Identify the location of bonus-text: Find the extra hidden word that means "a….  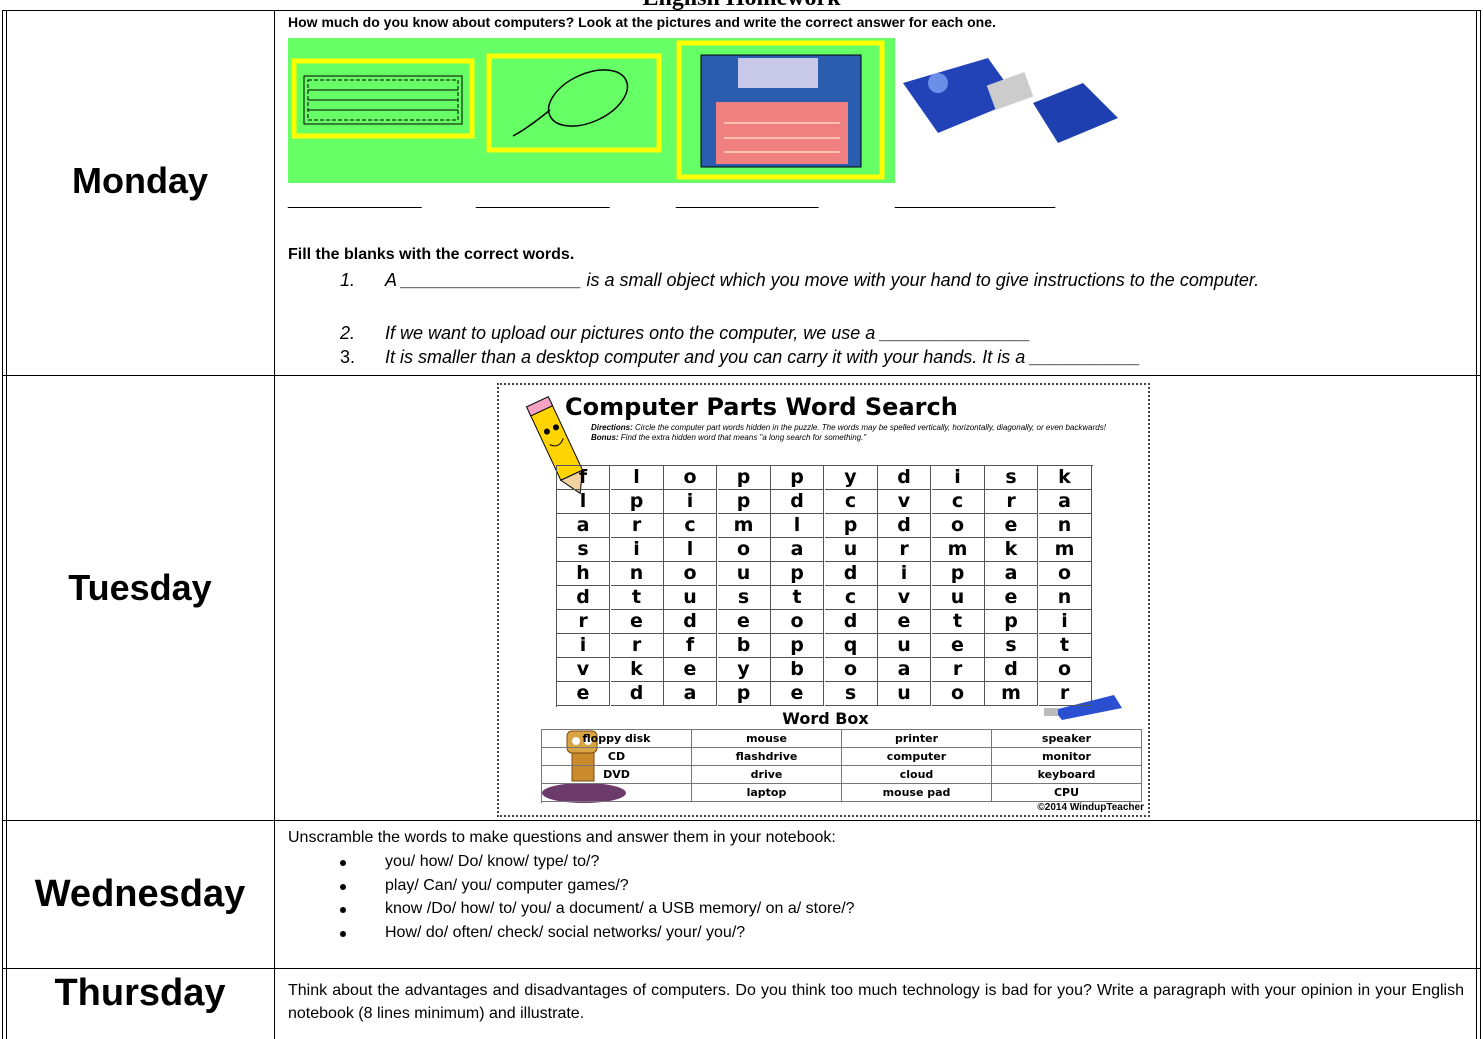
(743, 437).